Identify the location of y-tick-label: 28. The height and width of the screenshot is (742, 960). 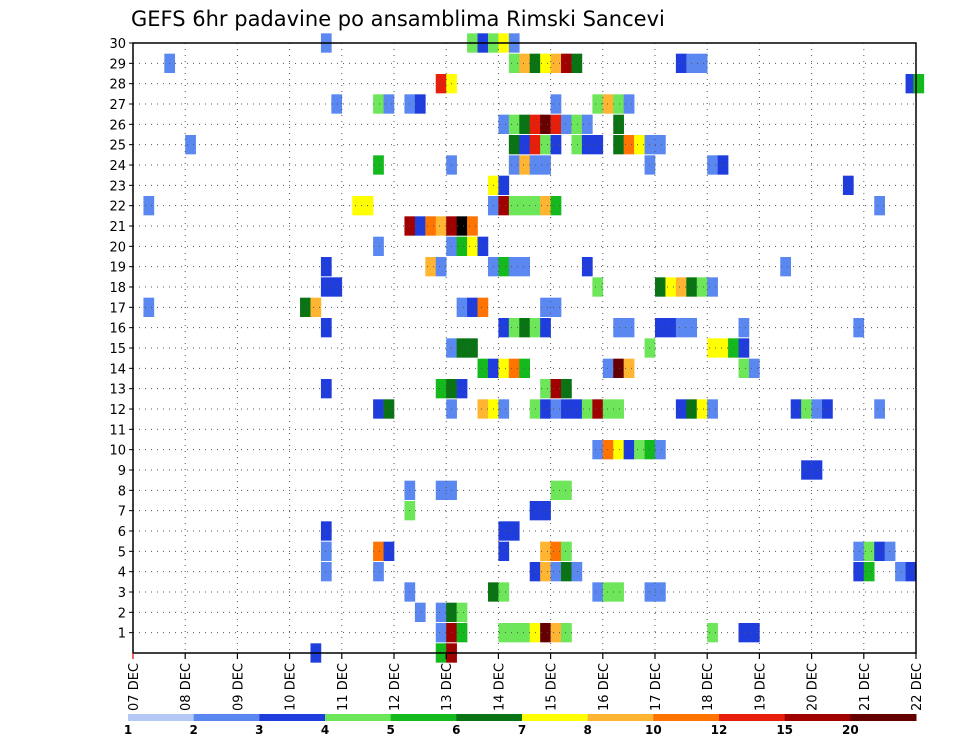
(117, 85).